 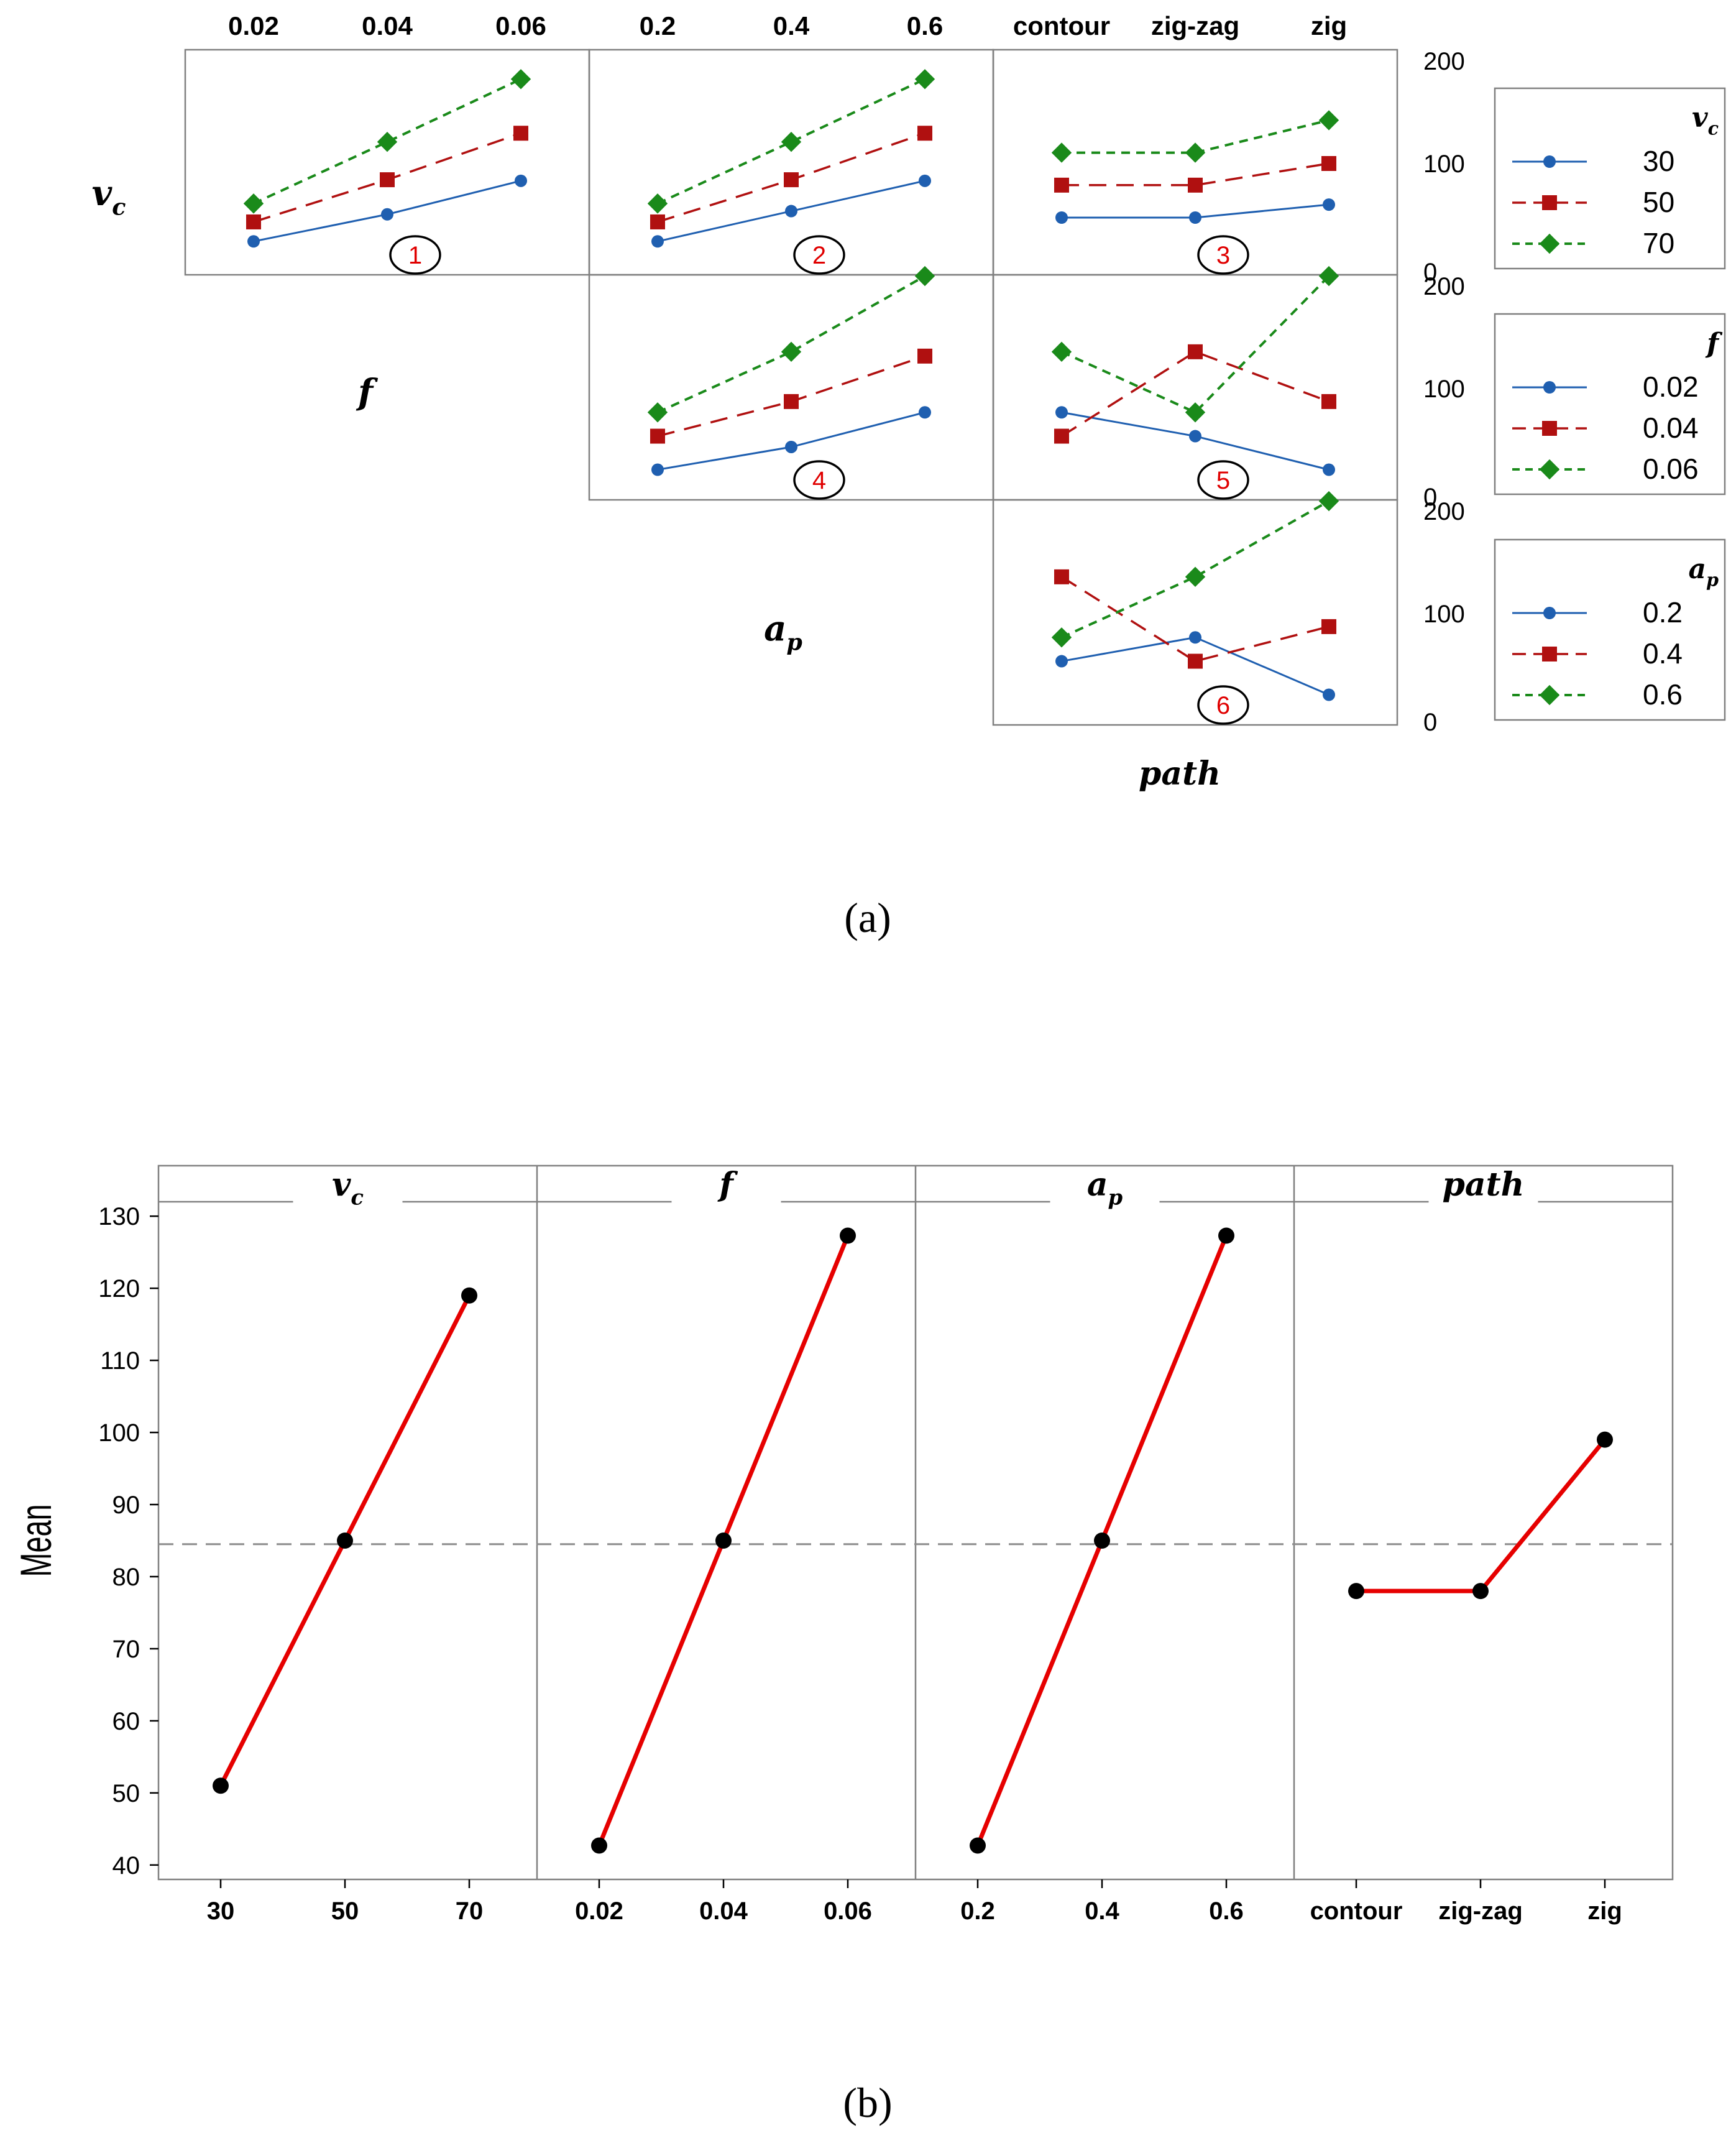 I want to click on panel-header-label: path, so click(x=1484, y=1185).